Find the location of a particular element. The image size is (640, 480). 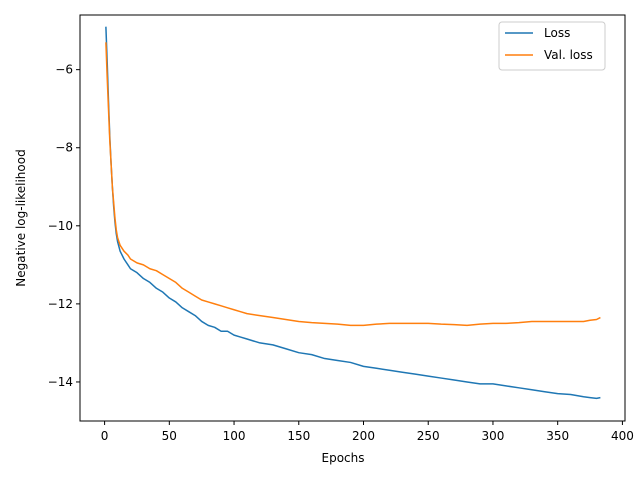

x-axis-ticks: 0 50 100 150 200 250 300 350 400 is located at coordinates (367, 432).